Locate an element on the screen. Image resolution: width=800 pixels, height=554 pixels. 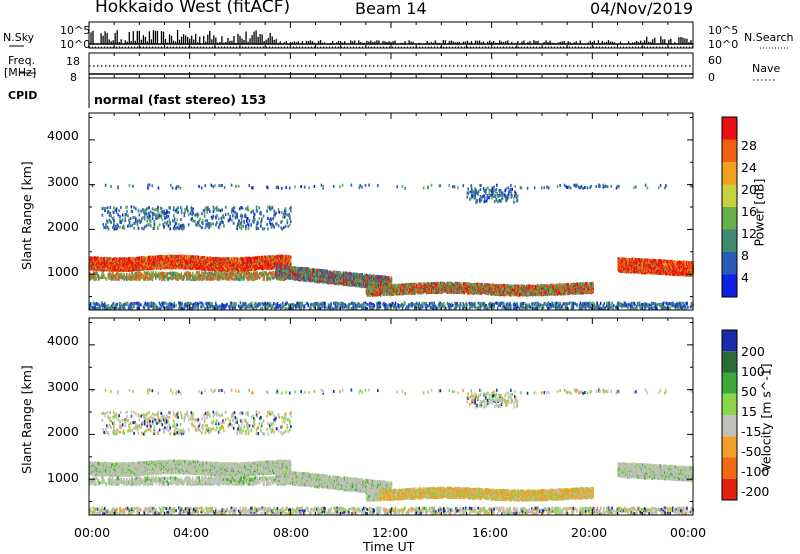
power-cbar-tick: 8 is located at coordinates (745, 255).